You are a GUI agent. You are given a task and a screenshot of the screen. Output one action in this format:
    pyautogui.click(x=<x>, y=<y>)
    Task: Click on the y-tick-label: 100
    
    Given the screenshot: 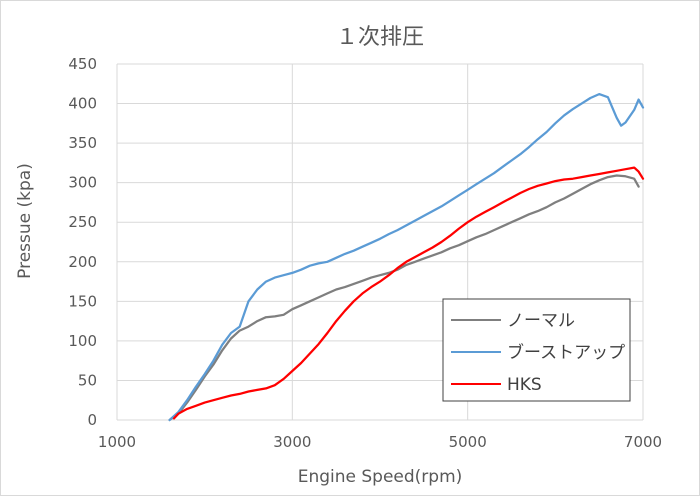 What is the action you would take?
    pyautogui.click(x=82, y=341)
    